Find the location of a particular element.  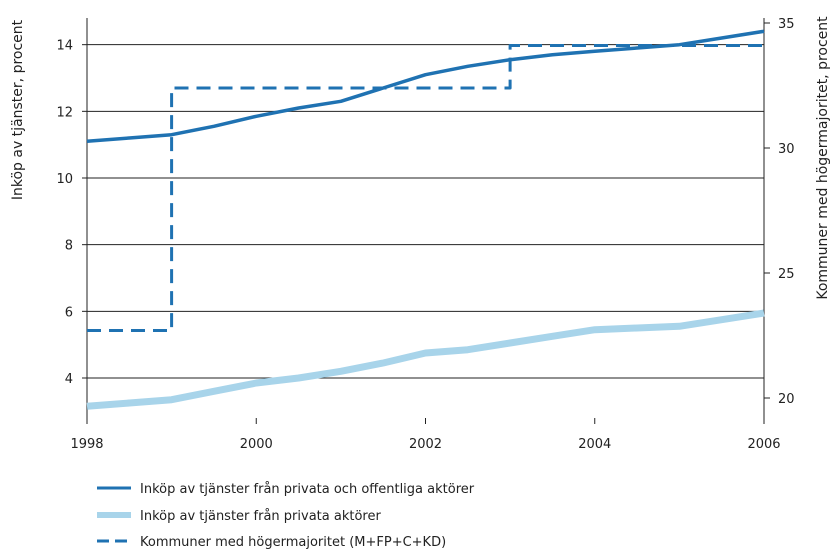

right-axis-title: Kommuner med högermajoritet, procent is located at coordinates (823, 158).